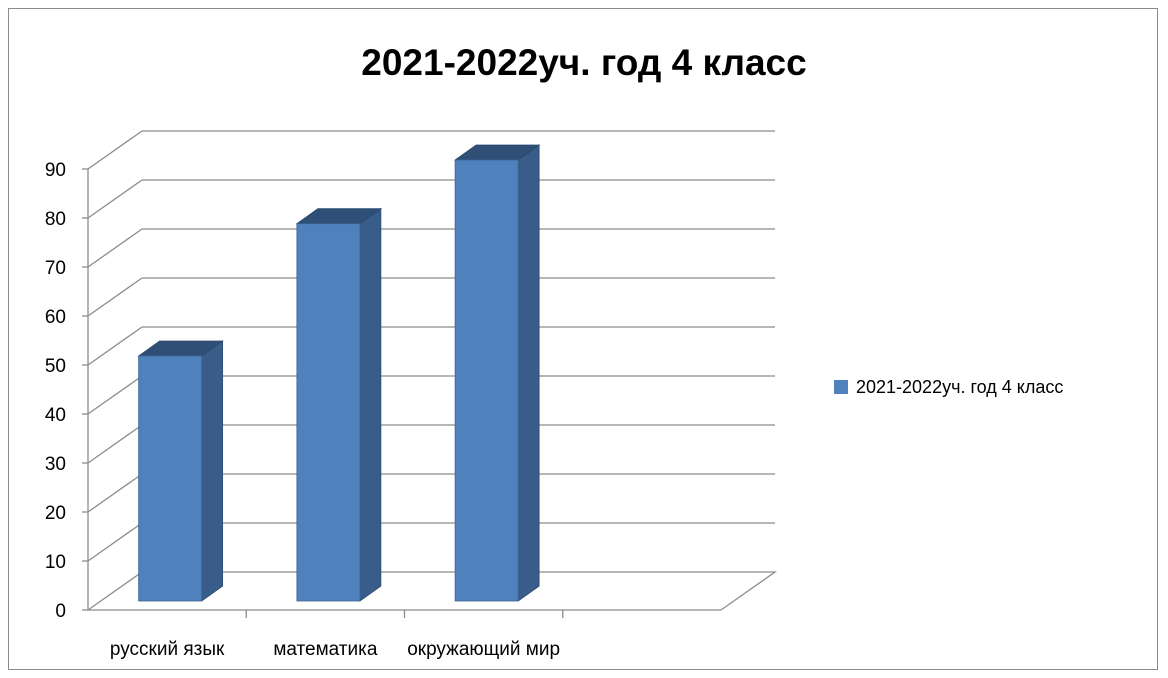 The height and width of the screenshot is (678, 1168). I want to click on y-tick-label: 10, so click(55, 562).